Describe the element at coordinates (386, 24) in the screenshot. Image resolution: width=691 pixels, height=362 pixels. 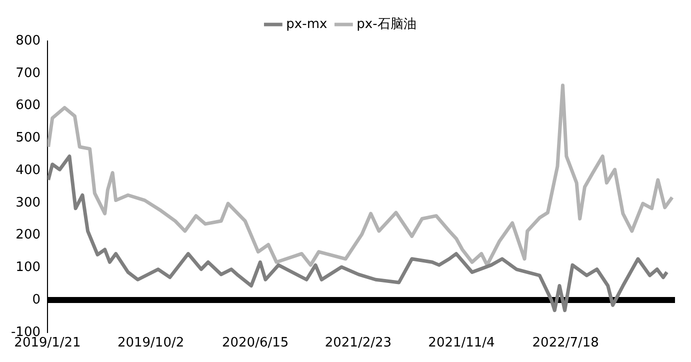
I see `legend-label: px-石脑油` at that location.